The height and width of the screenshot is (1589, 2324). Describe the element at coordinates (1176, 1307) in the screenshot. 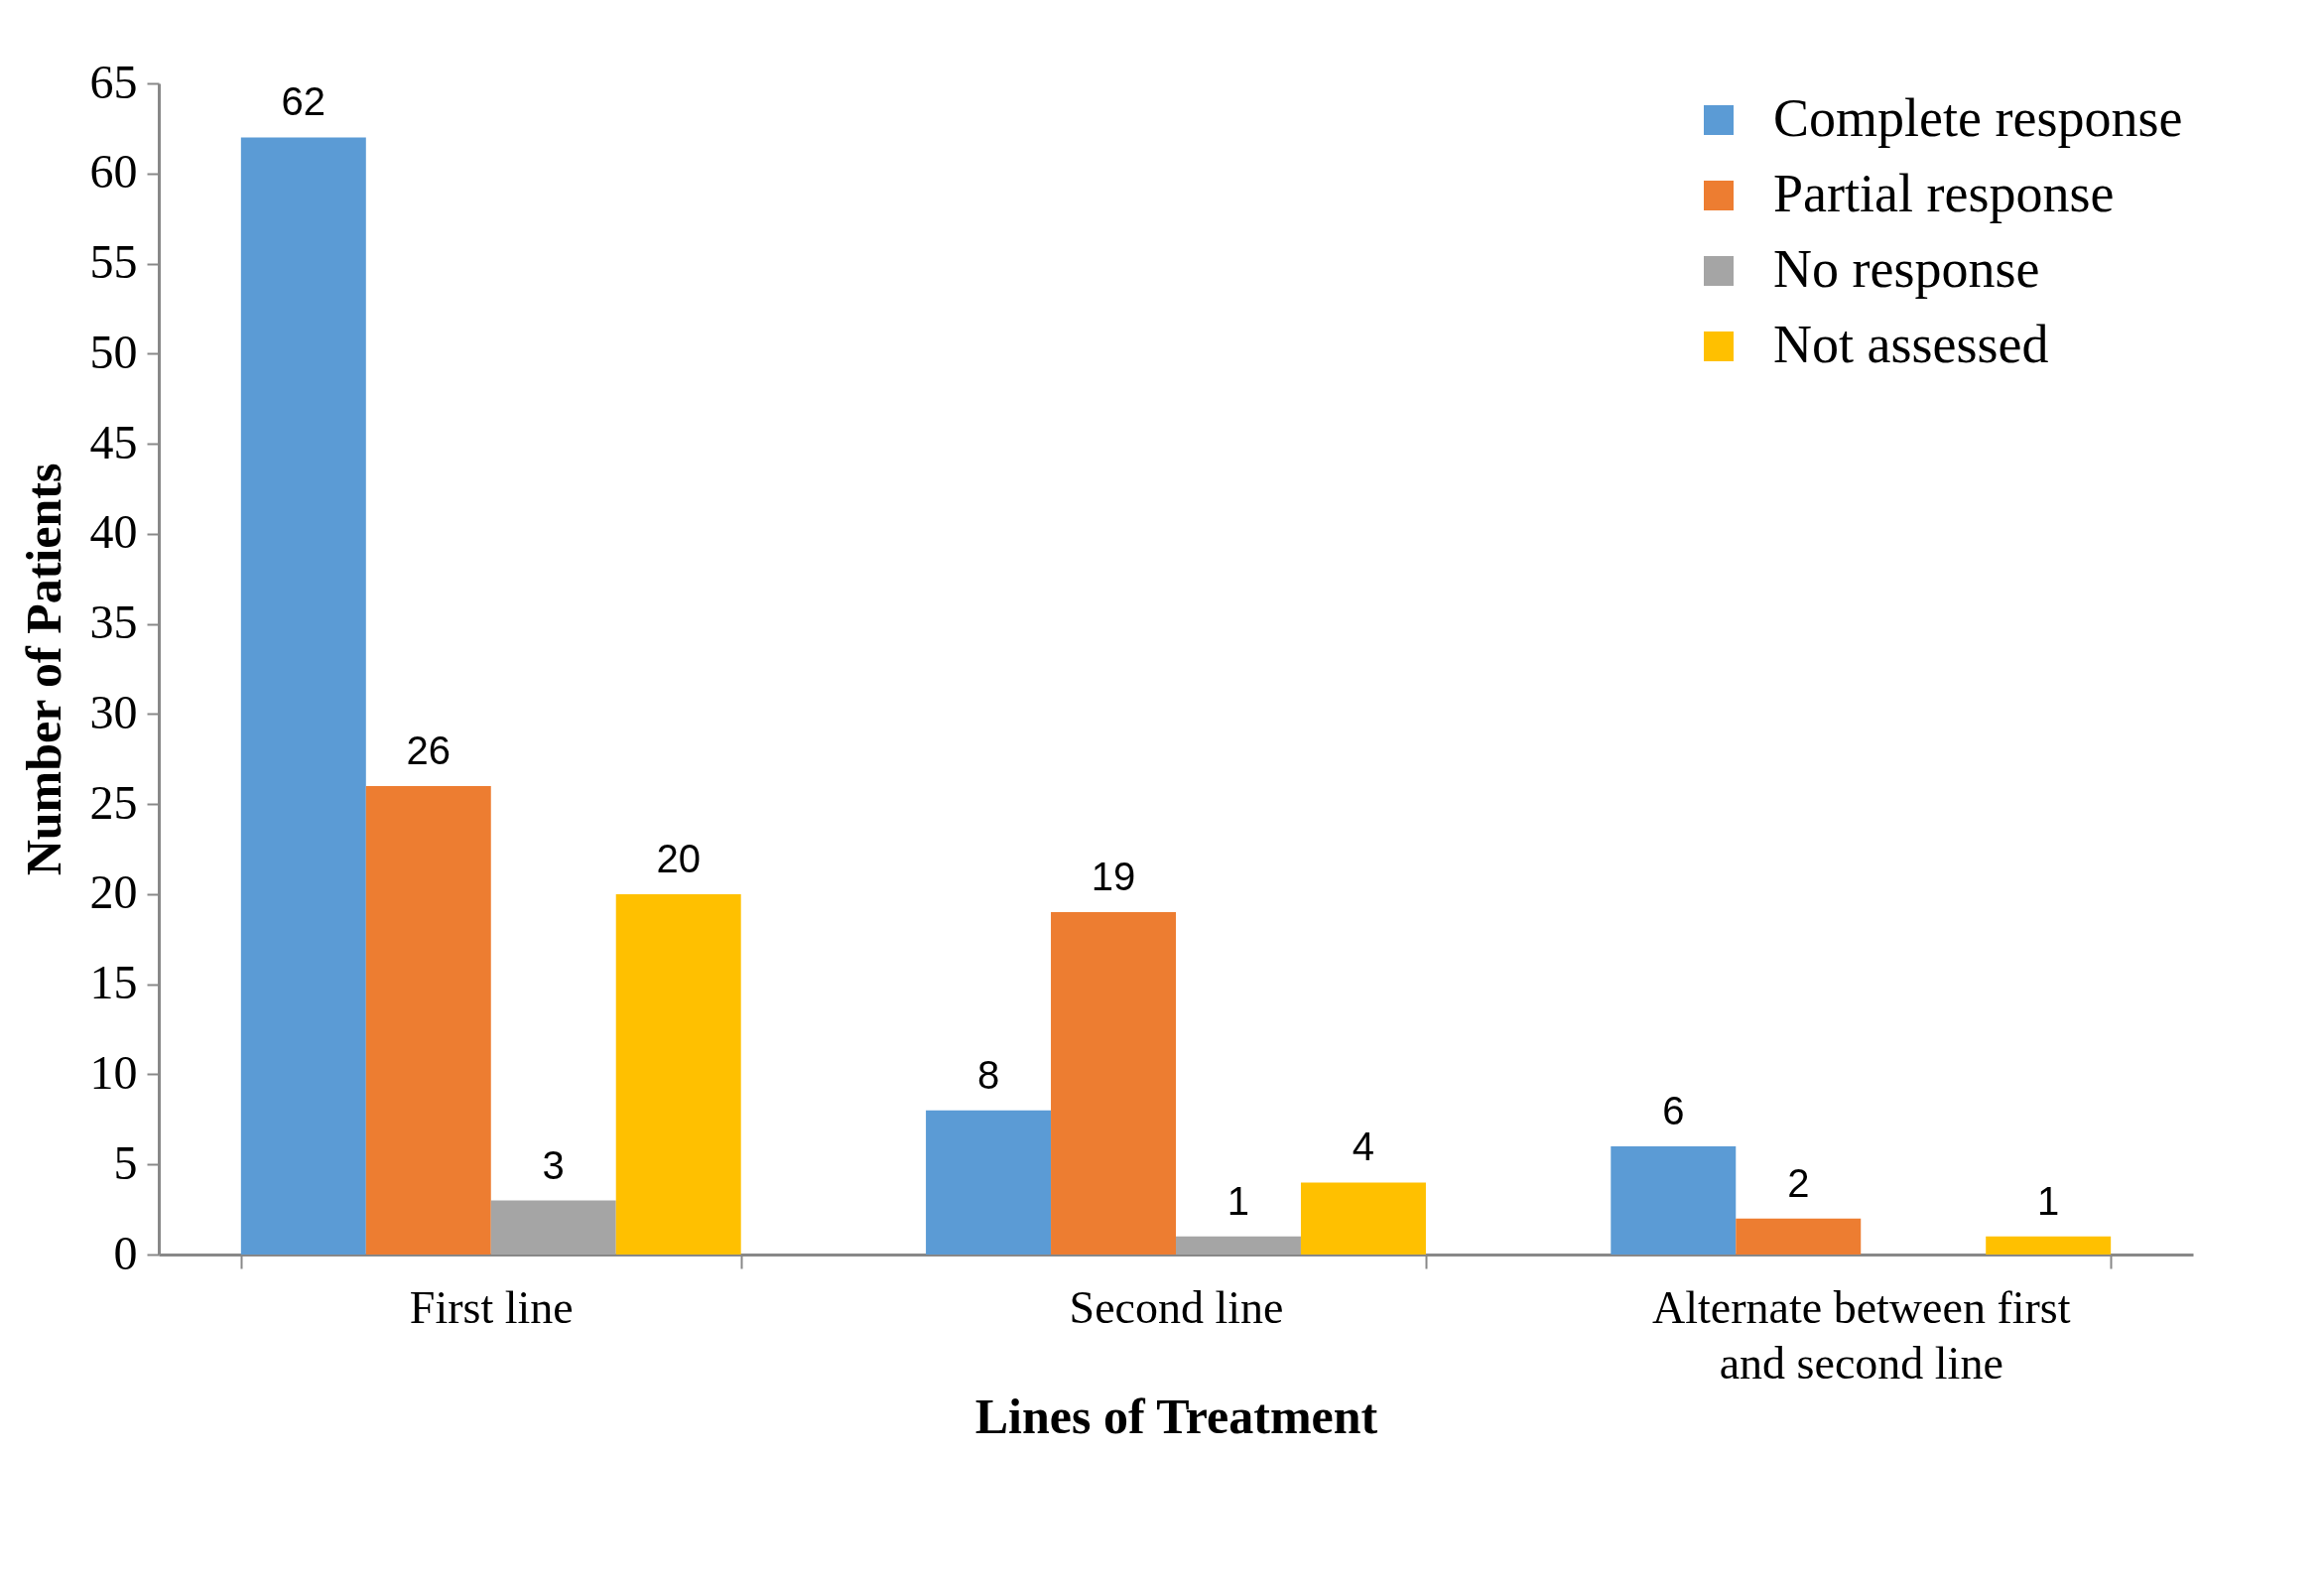

I see `x-tick-label: Second line` at that location.